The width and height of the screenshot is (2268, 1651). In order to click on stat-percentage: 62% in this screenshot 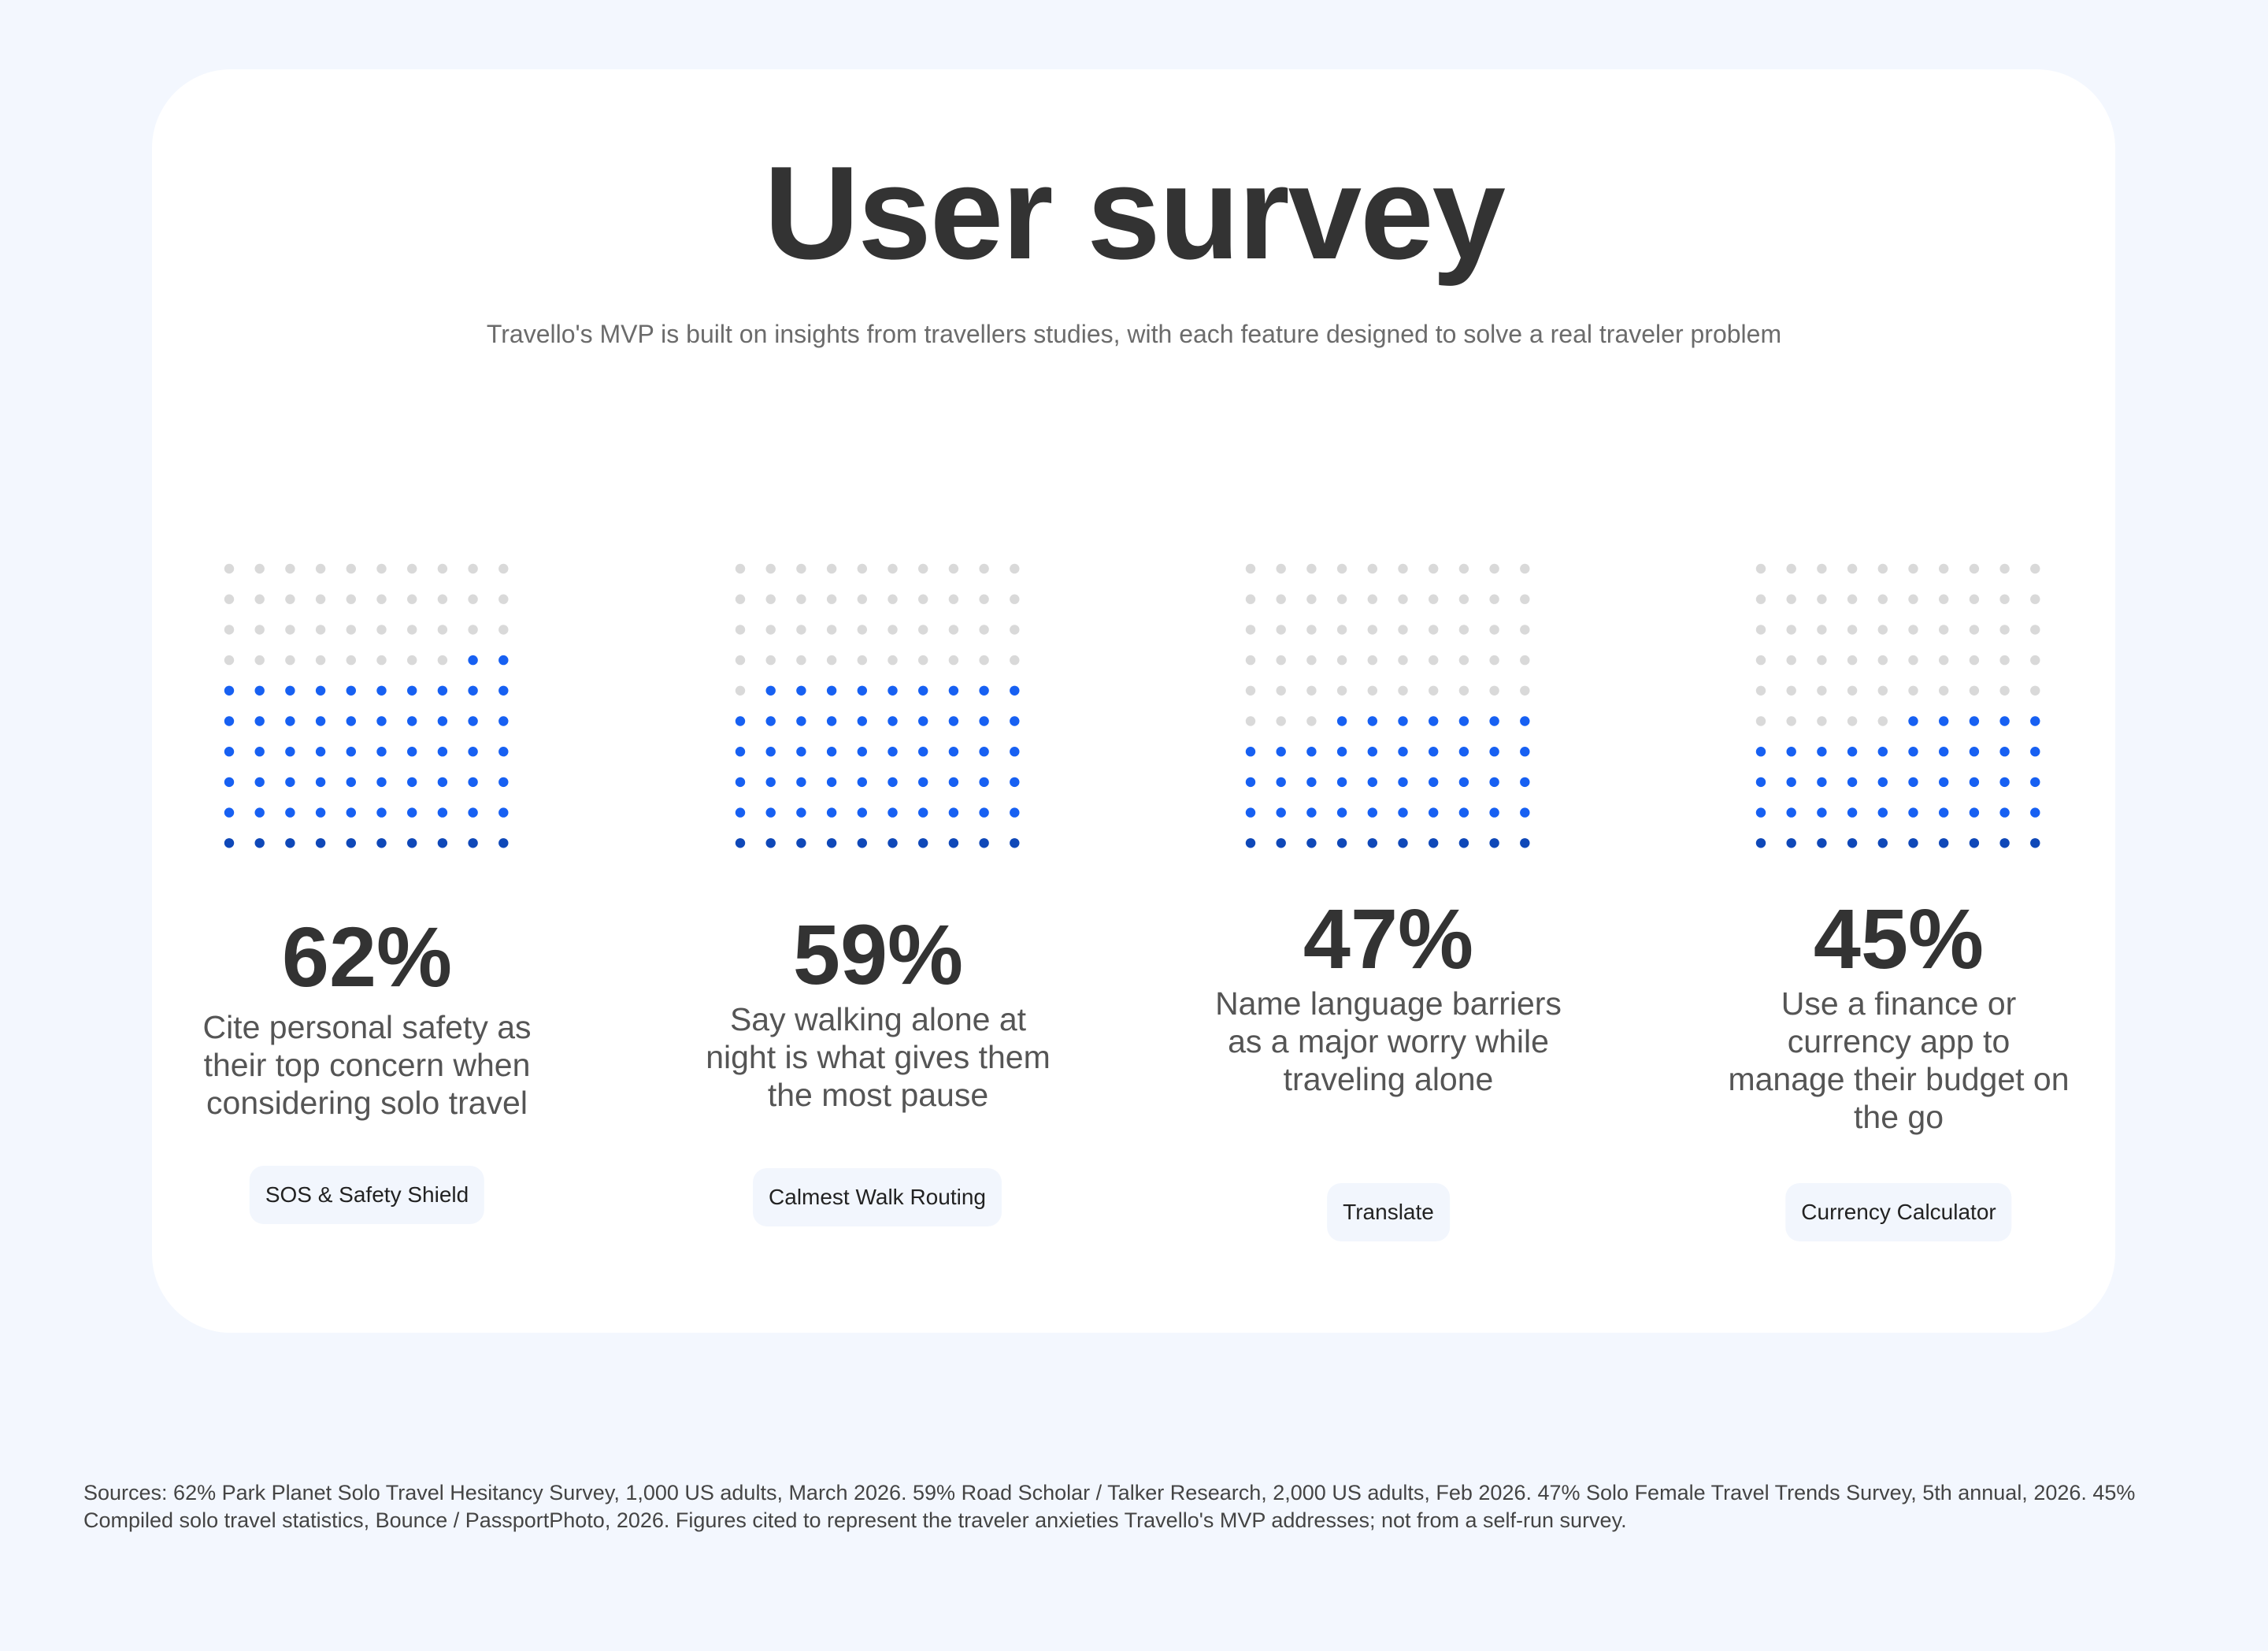, I will do `click(367, 957)`.